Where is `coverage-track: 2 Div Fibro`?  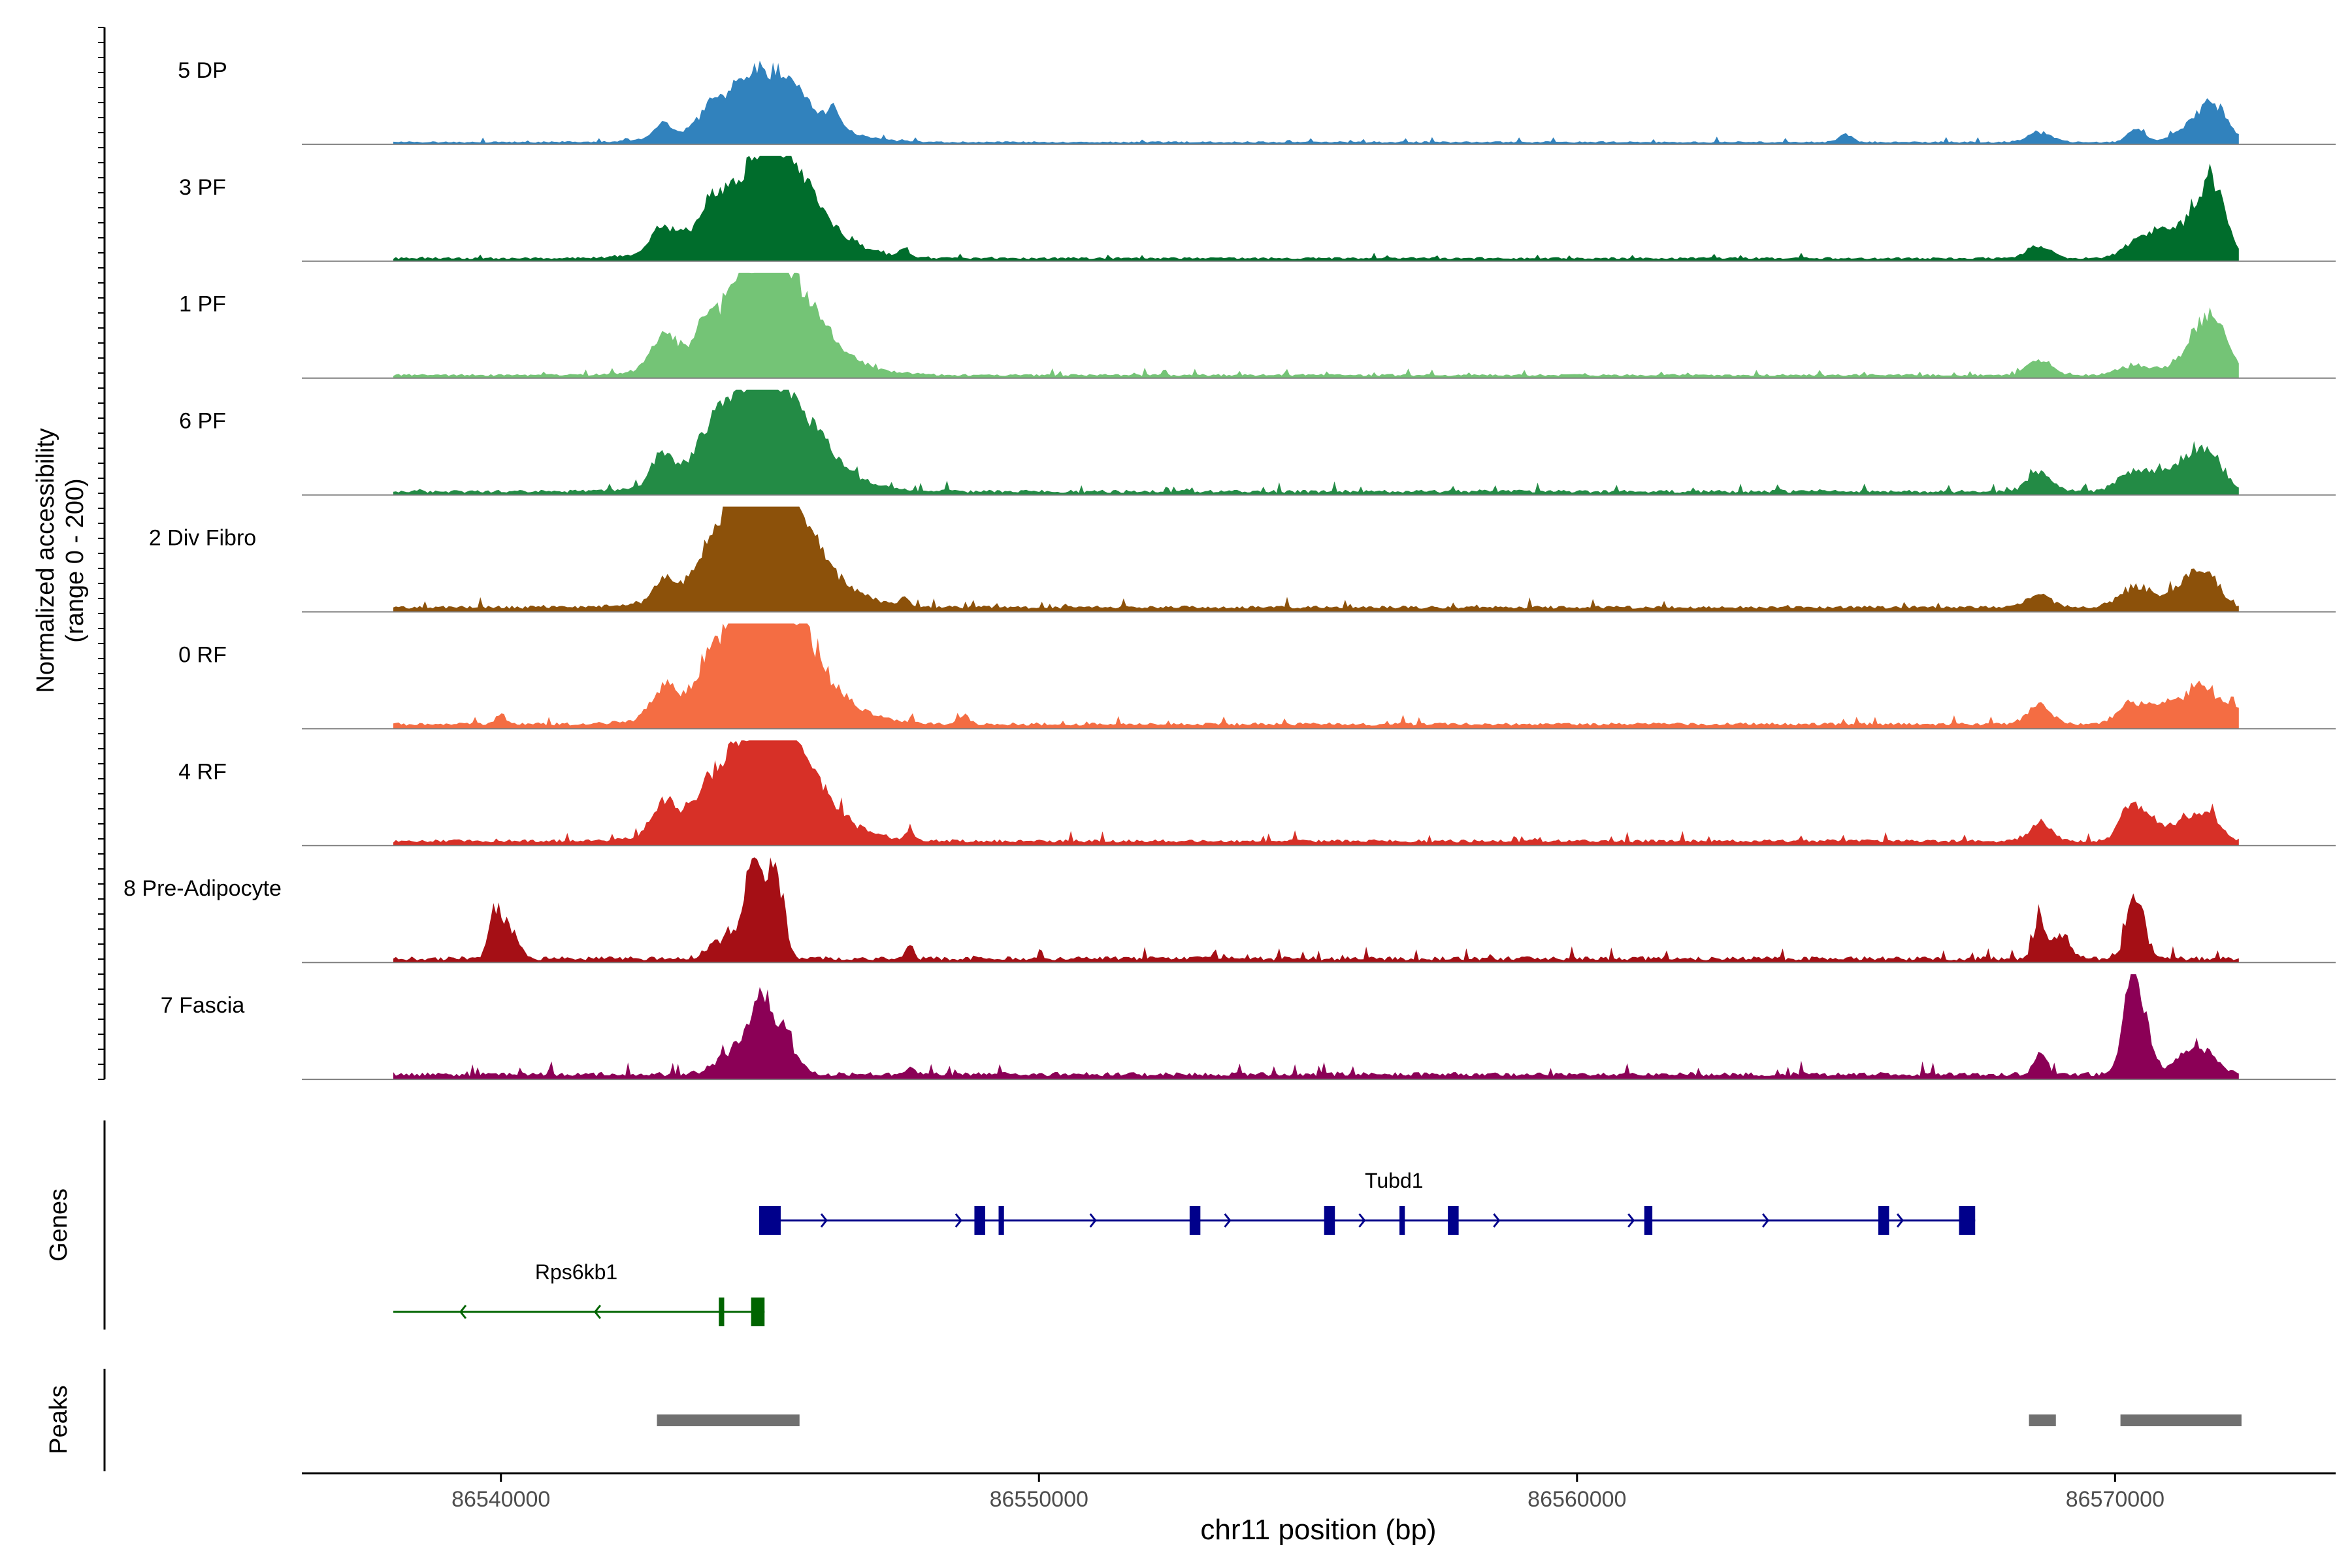 coverage-track: 2 Div Fibro is located at coordinates (1242, 559).